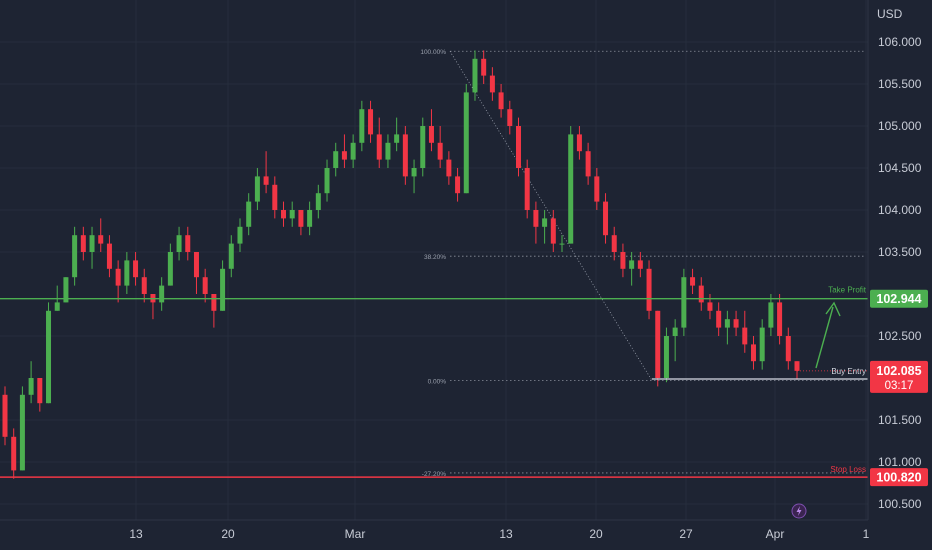 The image size is (932, 550). Describe the element at coordinates (686, 534) in the screenshot. I see `x-tick-label: 27` at that location.